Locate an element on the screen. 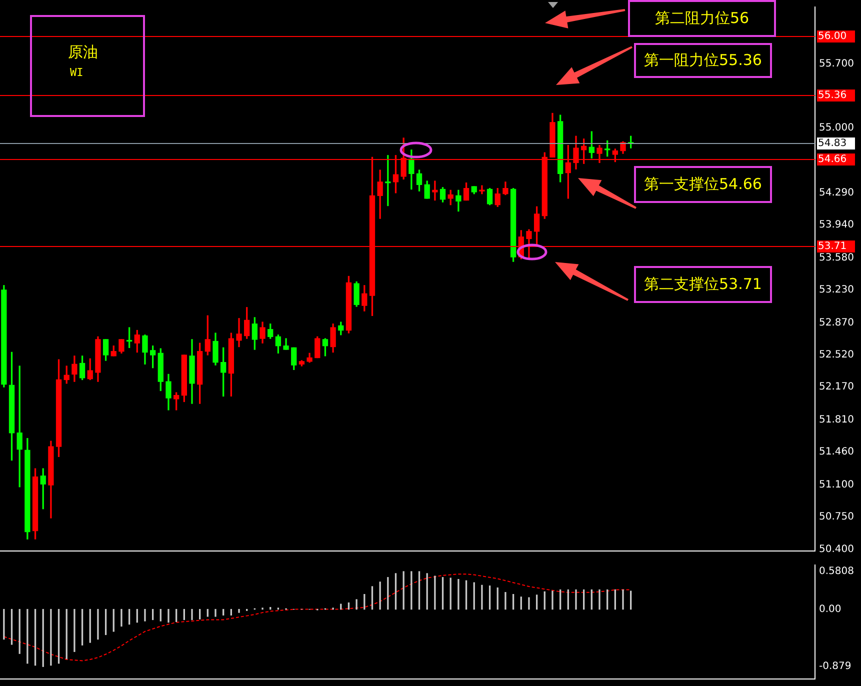 Image resolution: width=861 pixels, height=686 pixels. y-tick-label: 50.750 is located at coordinates (836, 517).